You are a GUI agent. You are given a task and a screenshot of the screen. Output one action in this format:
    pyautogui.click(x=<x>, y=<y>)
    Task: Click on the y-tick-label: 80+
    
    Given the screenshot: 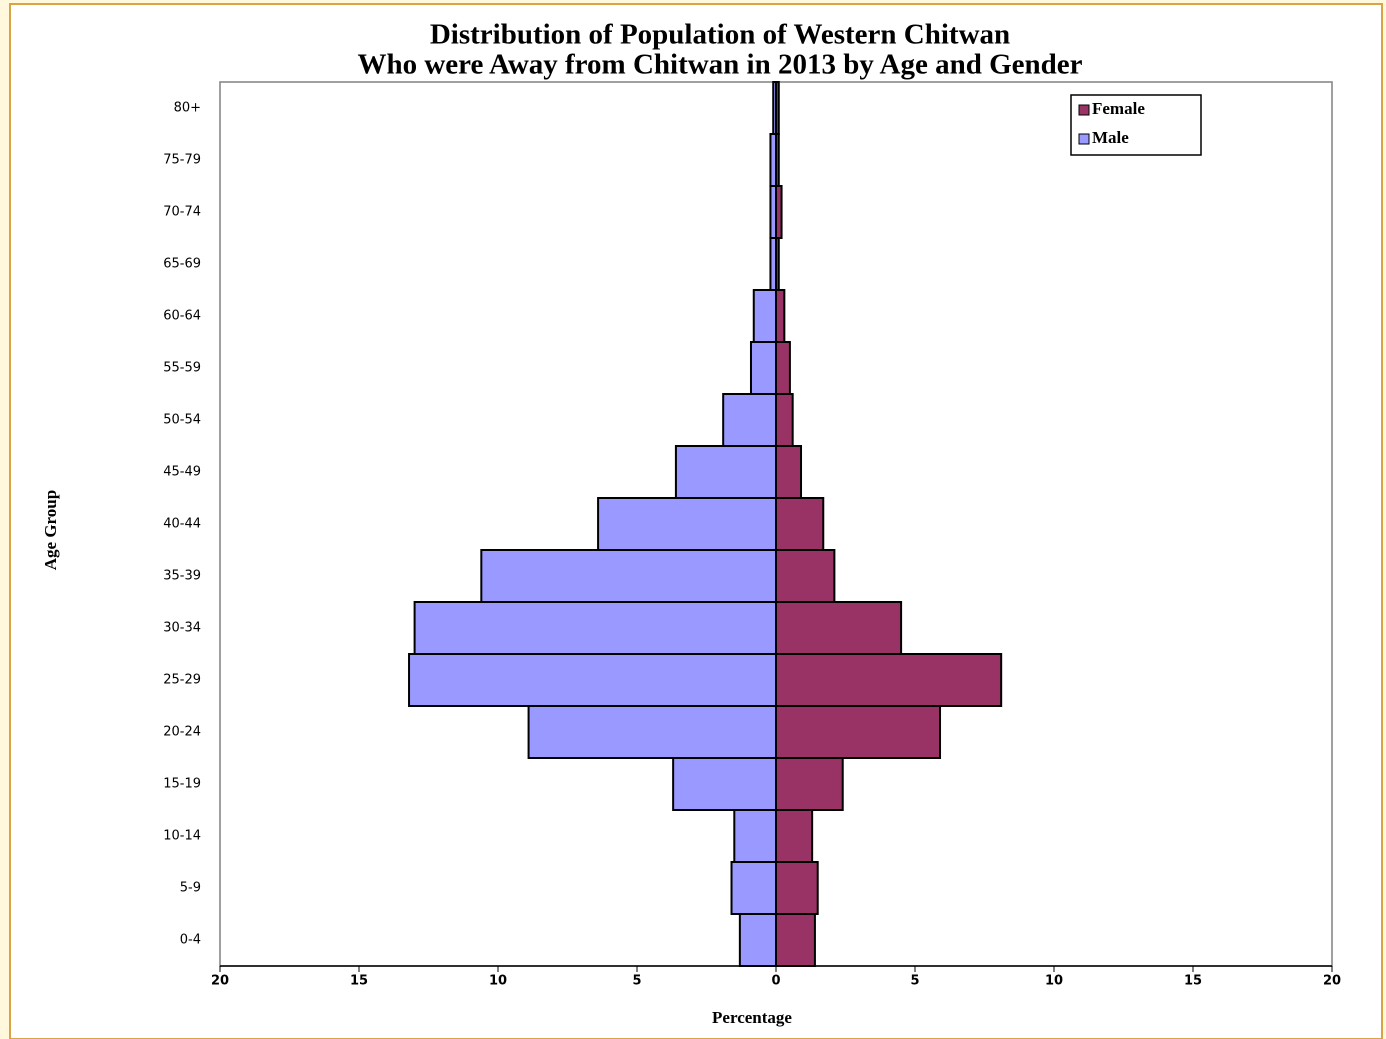 What is the action you would take?
    pyautogui.click(x=187, y=108)
    